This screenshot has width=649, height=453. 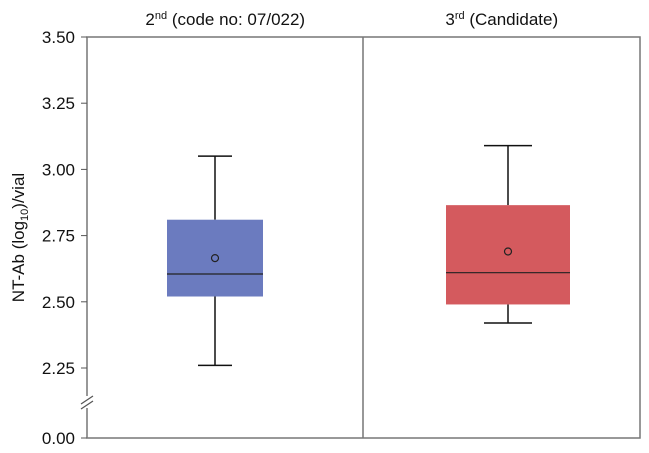 What do you see at coordinates (58, 302) in the screenshot?
I see `y-tick-label: 2.50` at bounding box center [58, 302].